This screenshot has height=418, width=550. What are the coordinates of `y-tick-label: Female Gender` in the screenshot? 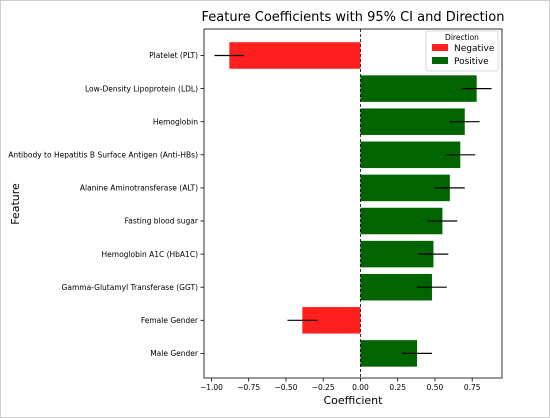 It's located at (170, 320).